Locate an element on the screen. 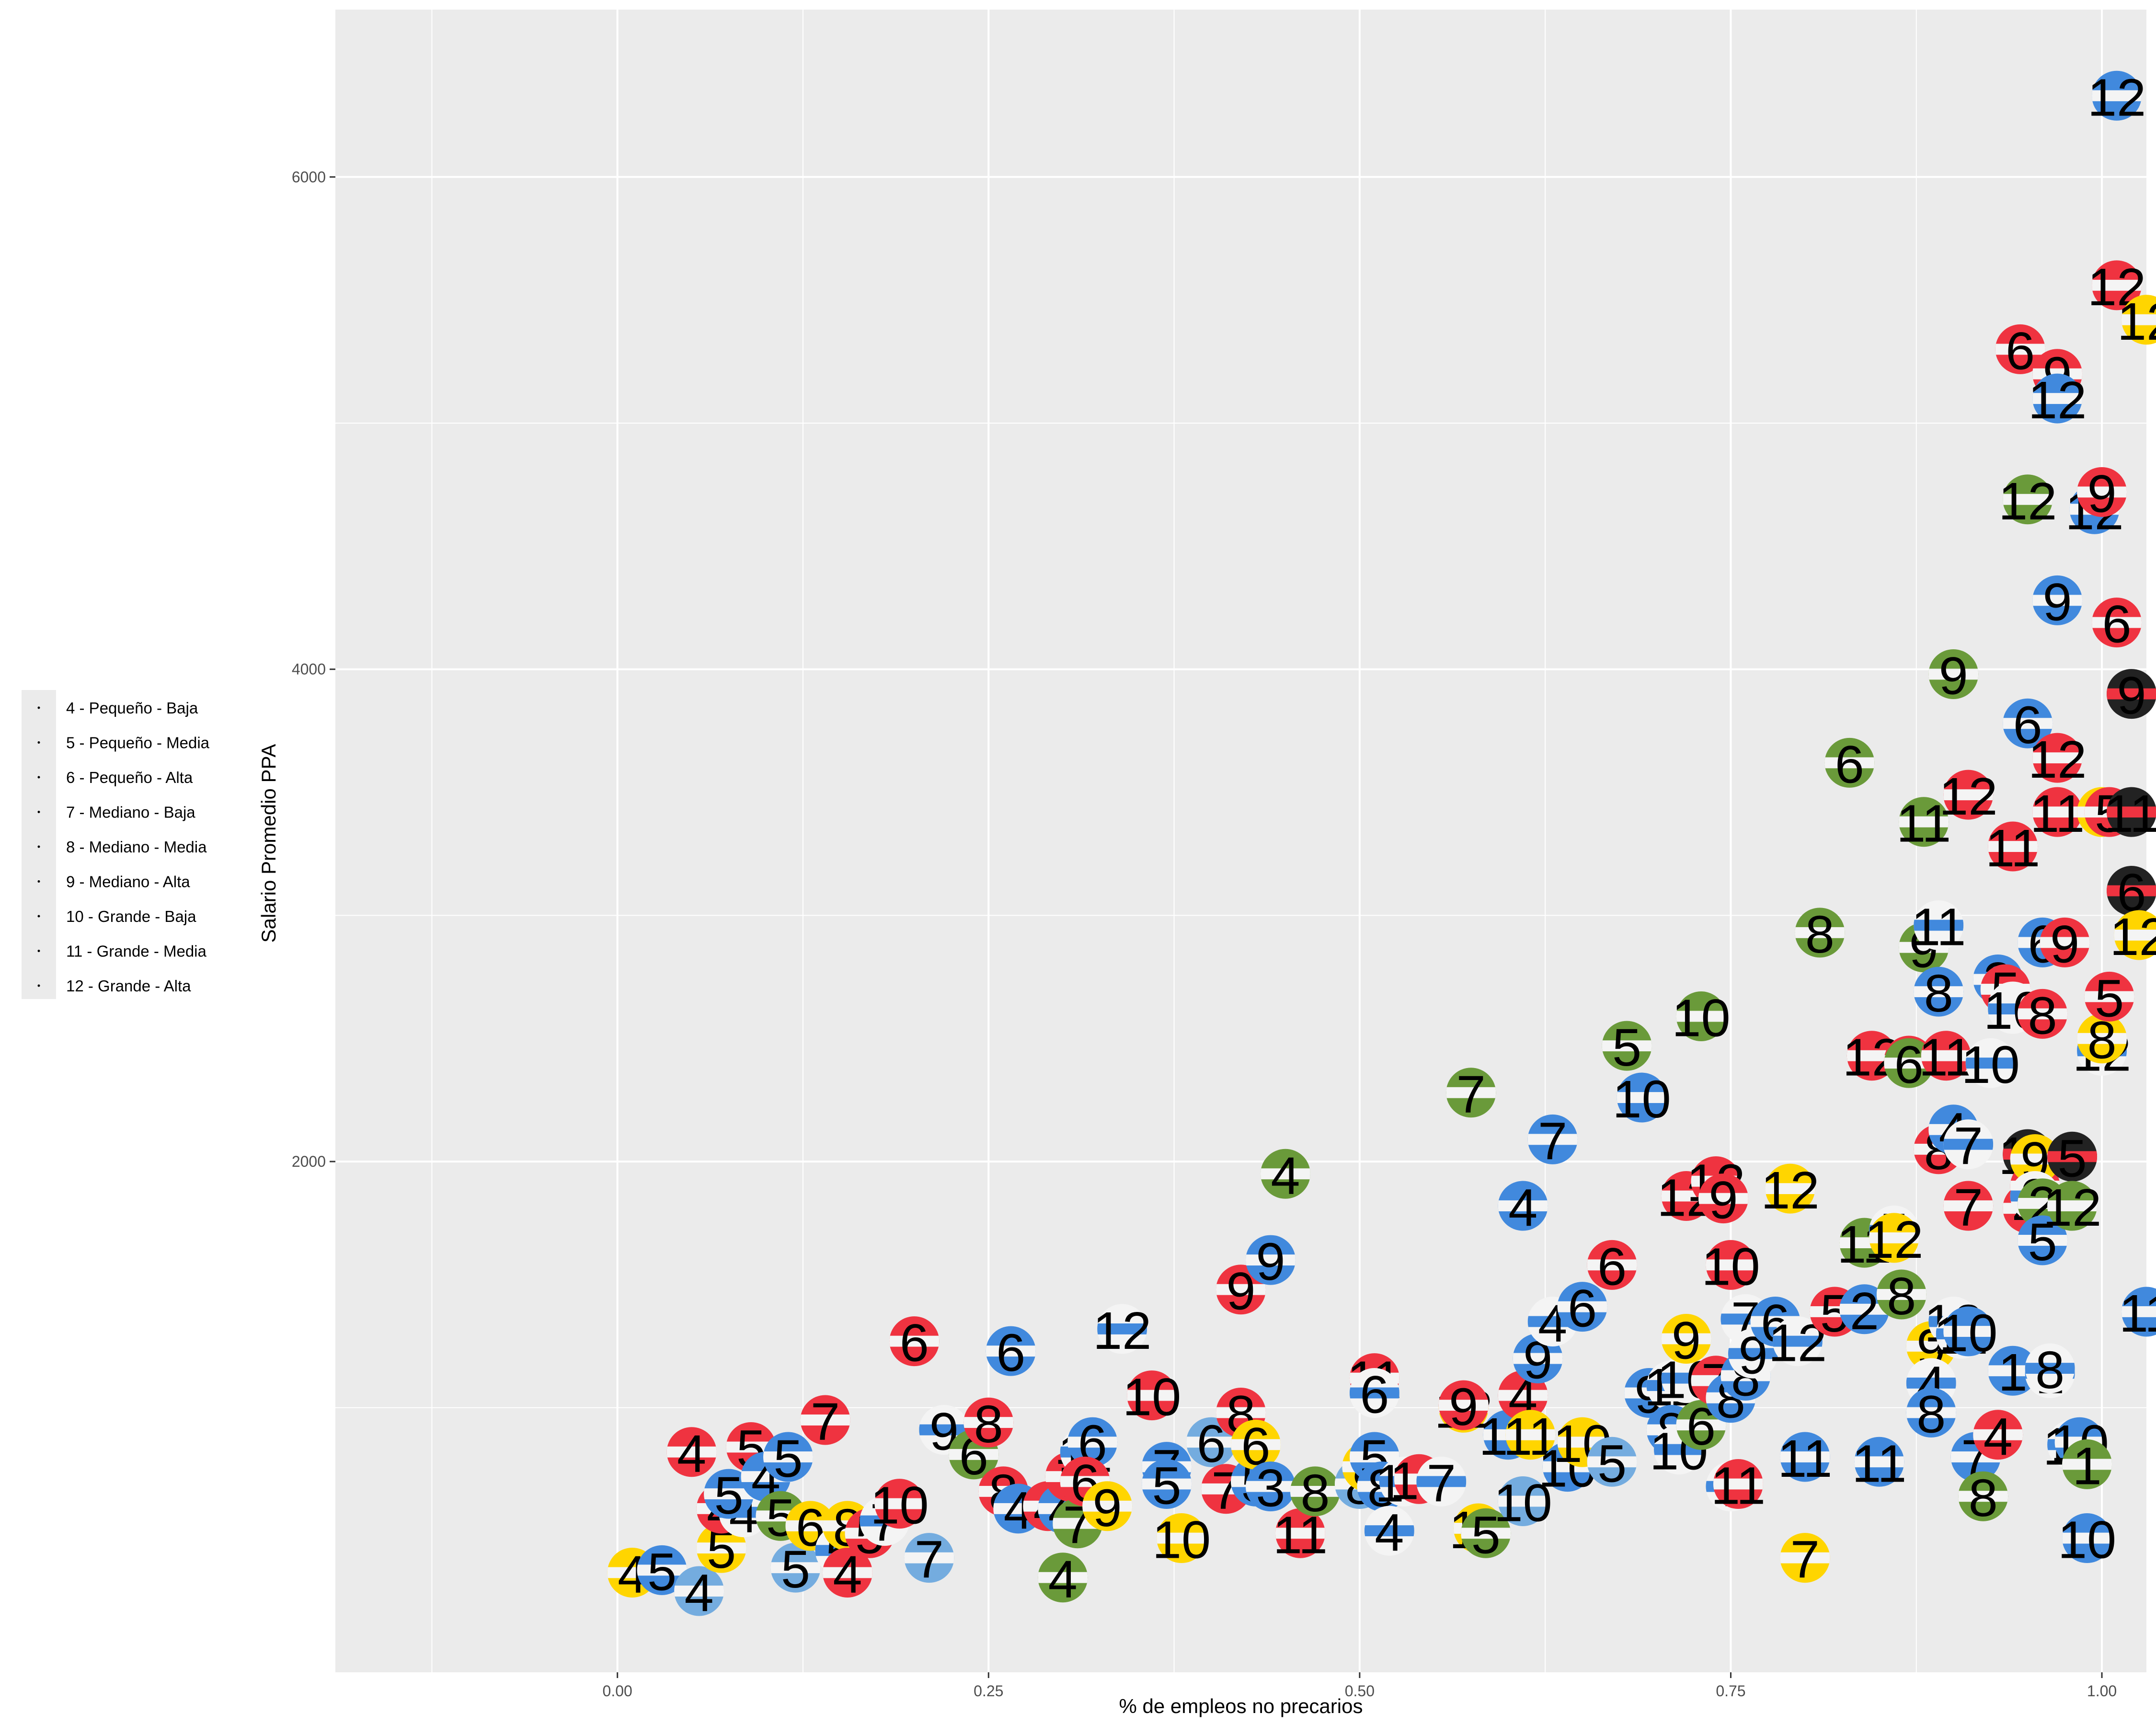  y-tick-label: 2000 is located at coordinates (309, 1161).